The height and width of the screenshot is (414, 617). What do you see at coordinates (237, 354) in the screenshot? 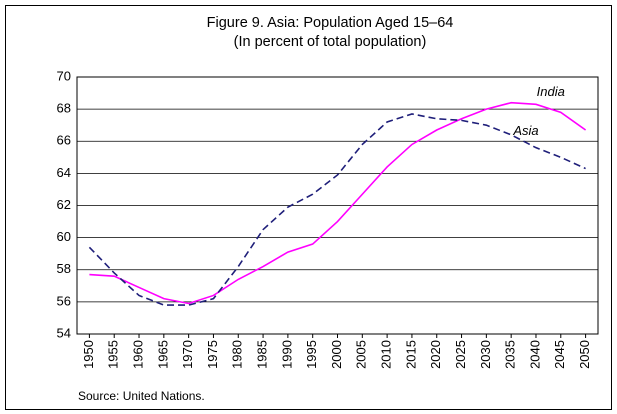
I see `x-tick-label: 1980` at bounding box center [237, 354].